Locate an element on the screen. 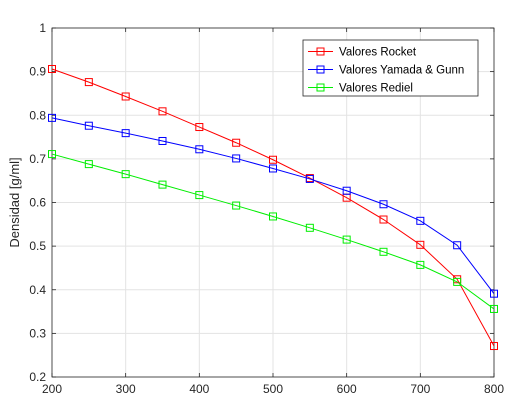 This screenshot has width=526, height=404. y-axis-label: Densidad [g/ml] is located at coordinates (14, 202).